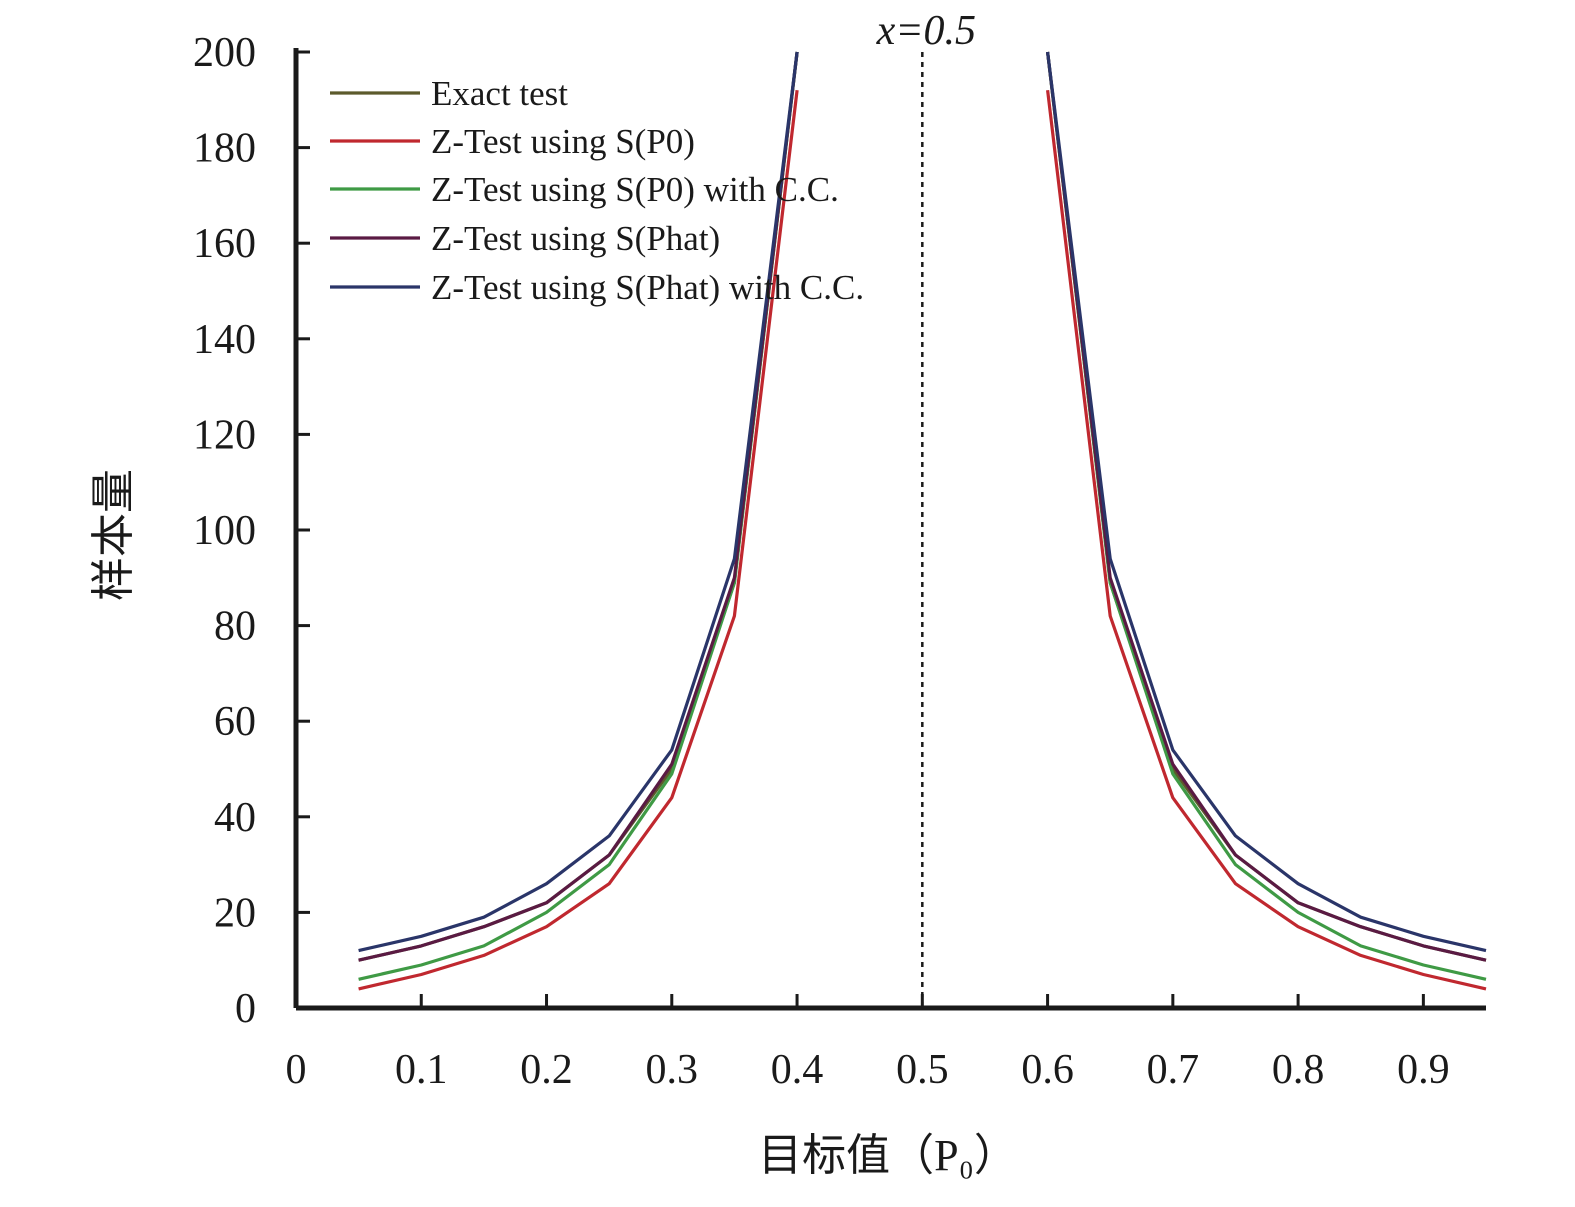  What do you see at coordinates (647, 287) in the screenshot?
I see `legend-label-5: Z-Test using S(Phat) with C.C.` at bounding box center [647, 287].